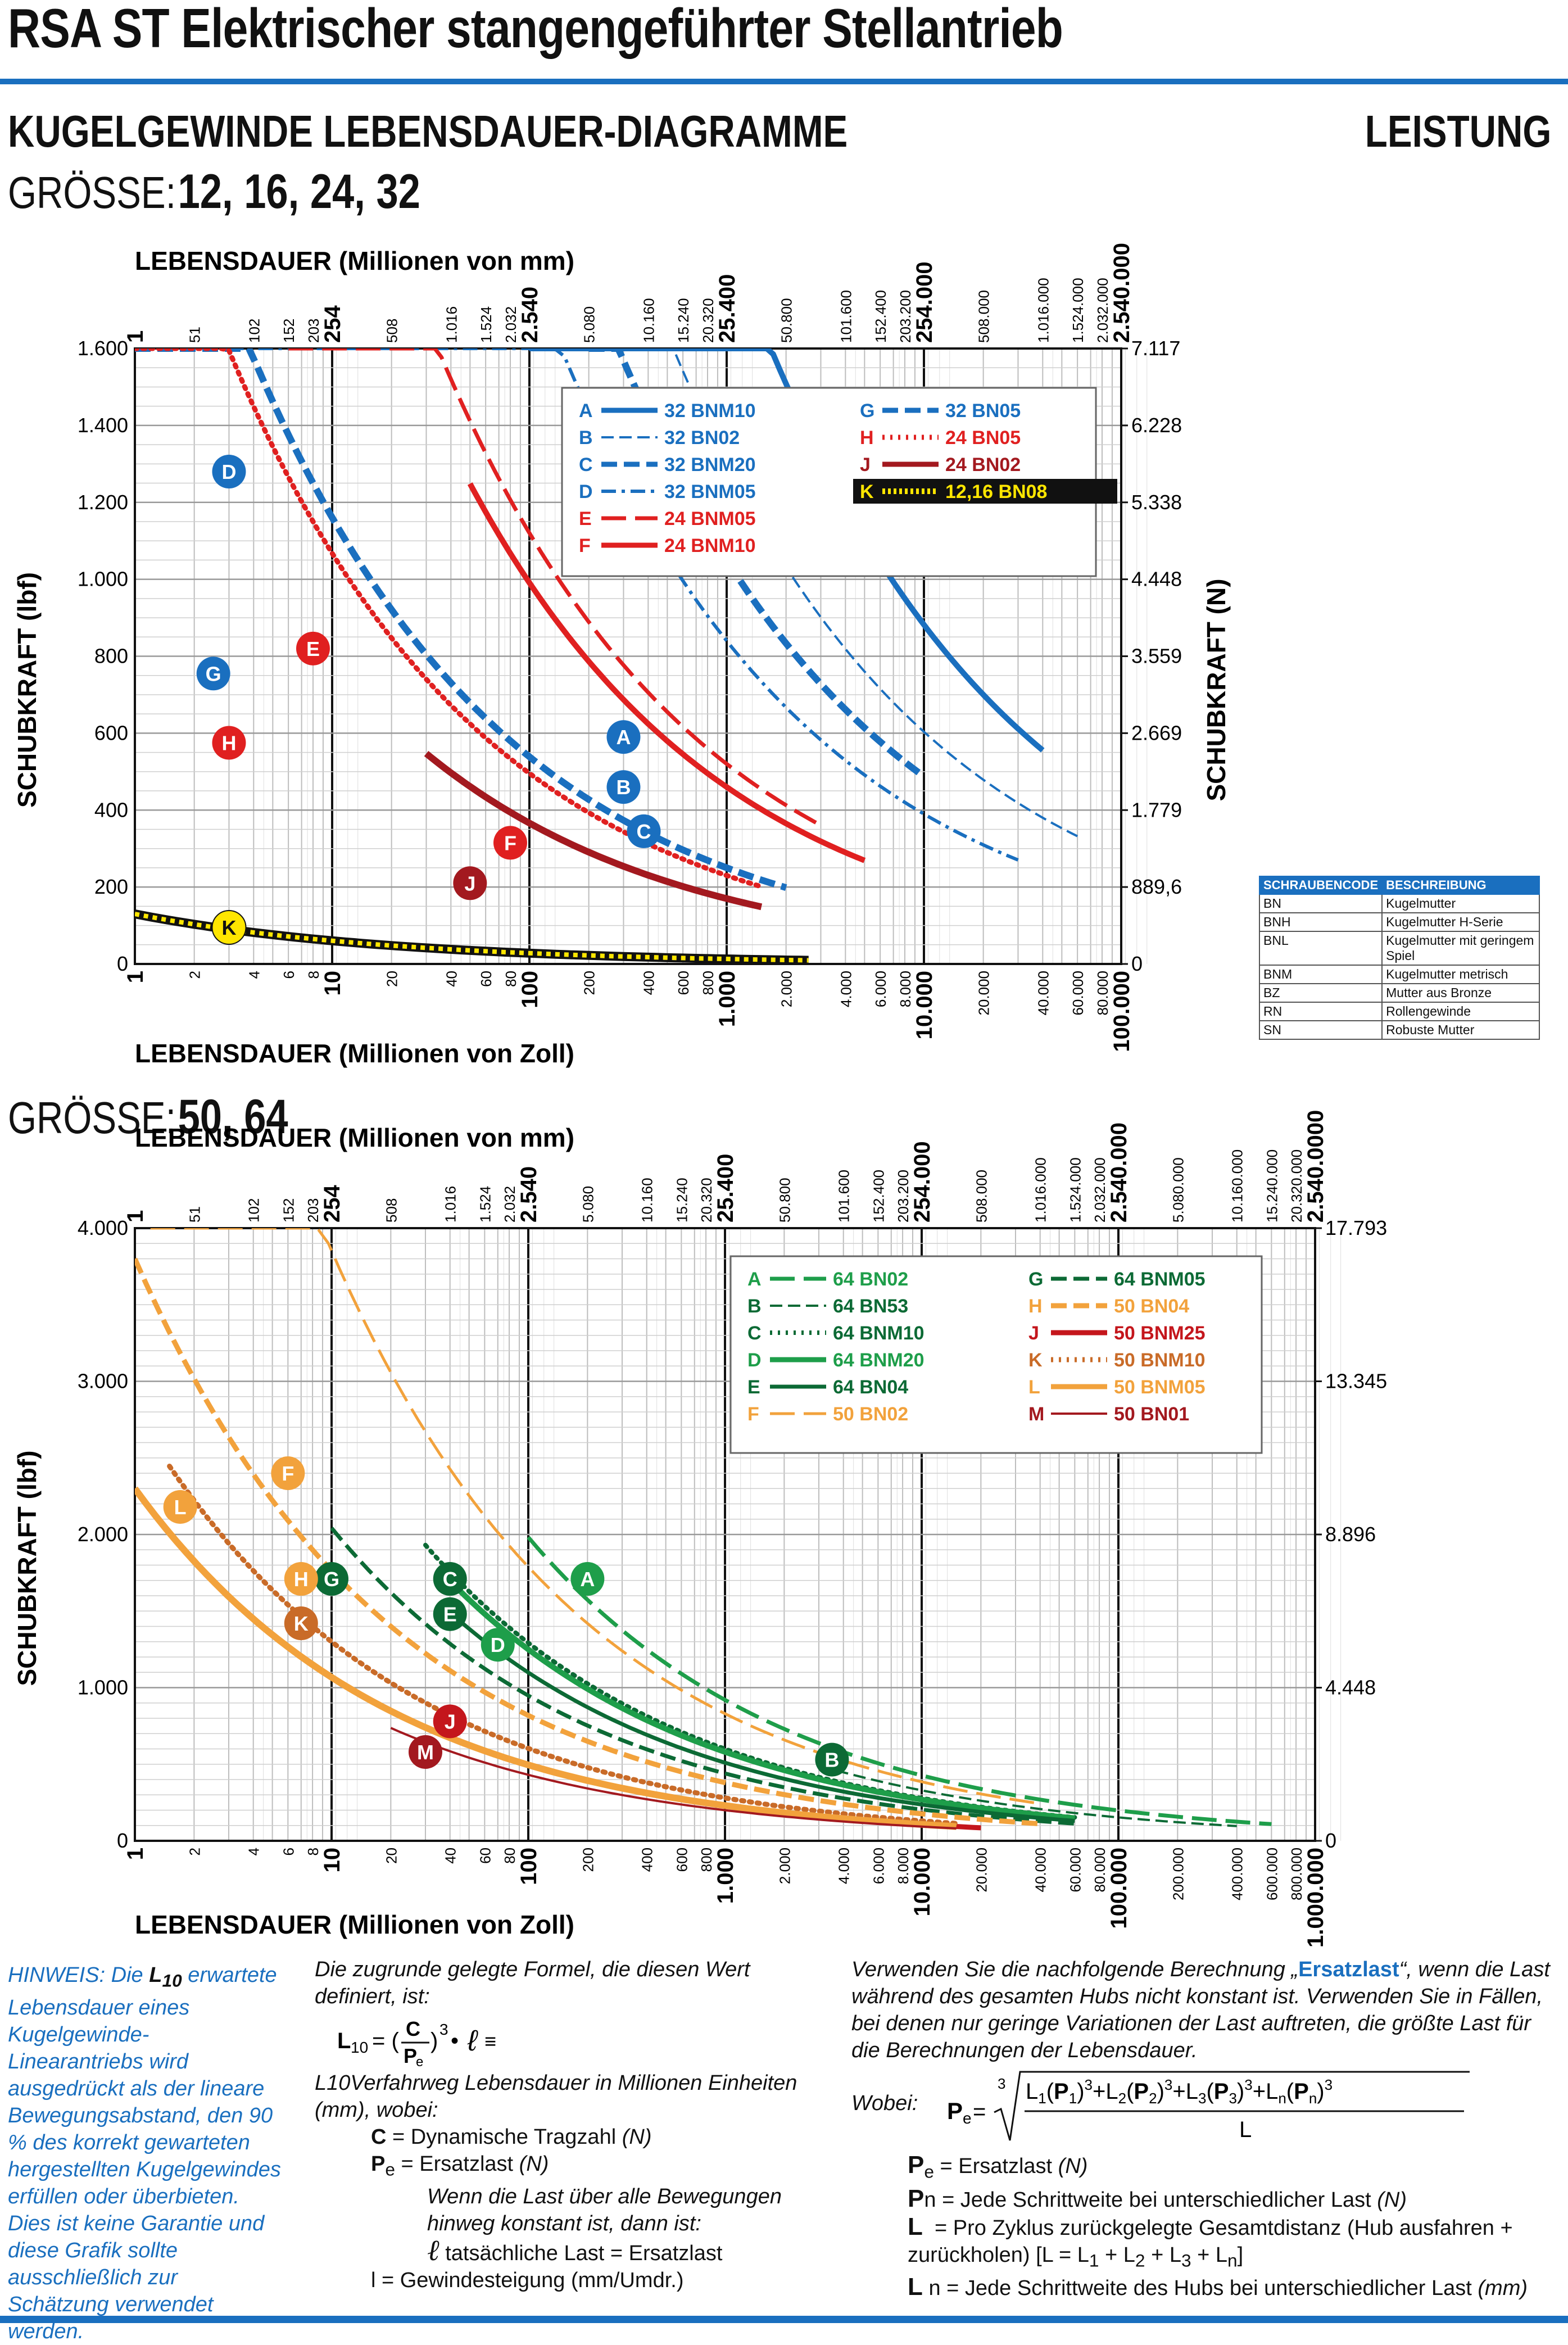 This screenshot has height=2345, width=1568. Describe the element at coordinates (530, 315) in the screenshot. I see `x2-tick-label: 2.540` at that location.